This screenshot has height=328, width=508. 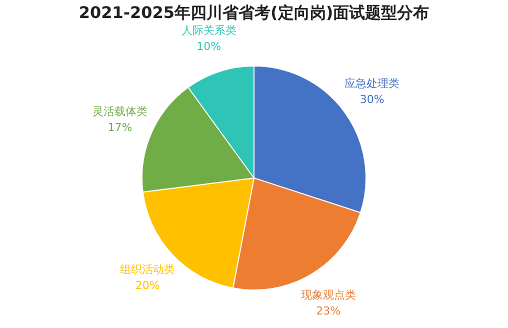 What do you see at coordinates (209, 47) in the screenshot?
I see `data-label: 10%` at bounding box center [209, 47].